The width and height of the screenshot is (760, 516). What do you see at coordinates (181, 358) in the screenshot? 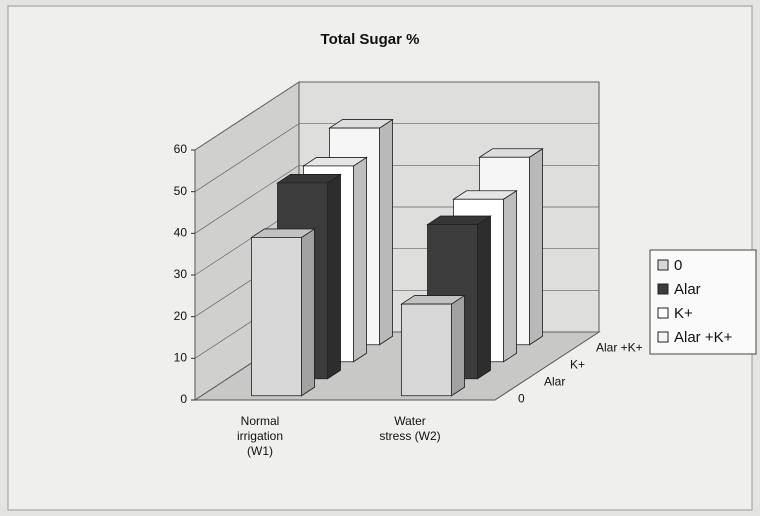
I see `y-tick-label: 10` at bounding box center [181, 358].